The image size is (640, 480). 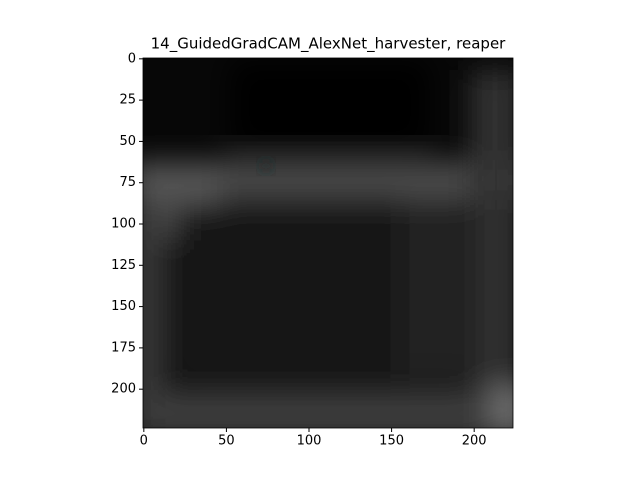 I want to click on x-tick-label: 100, so click(x=309, y=441).